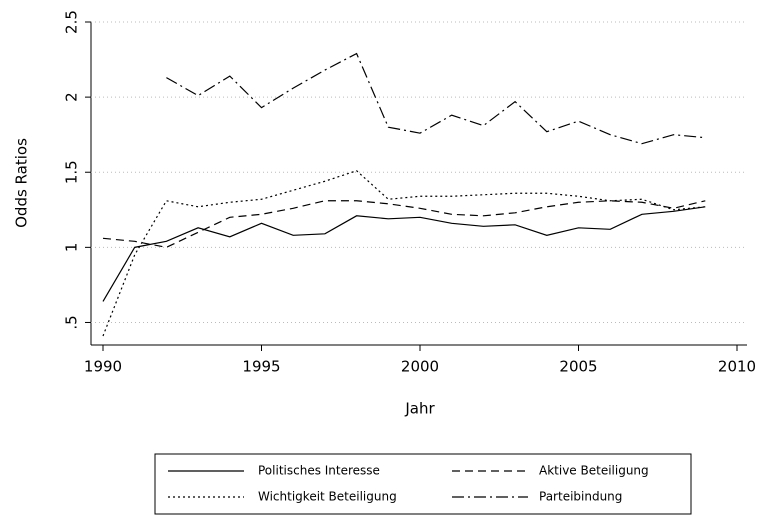 The image size is (758, 521). Describe the element at coordinates (22, 183) in the screenshot. I see `y-axis-label: Odds Ratios` at that location.